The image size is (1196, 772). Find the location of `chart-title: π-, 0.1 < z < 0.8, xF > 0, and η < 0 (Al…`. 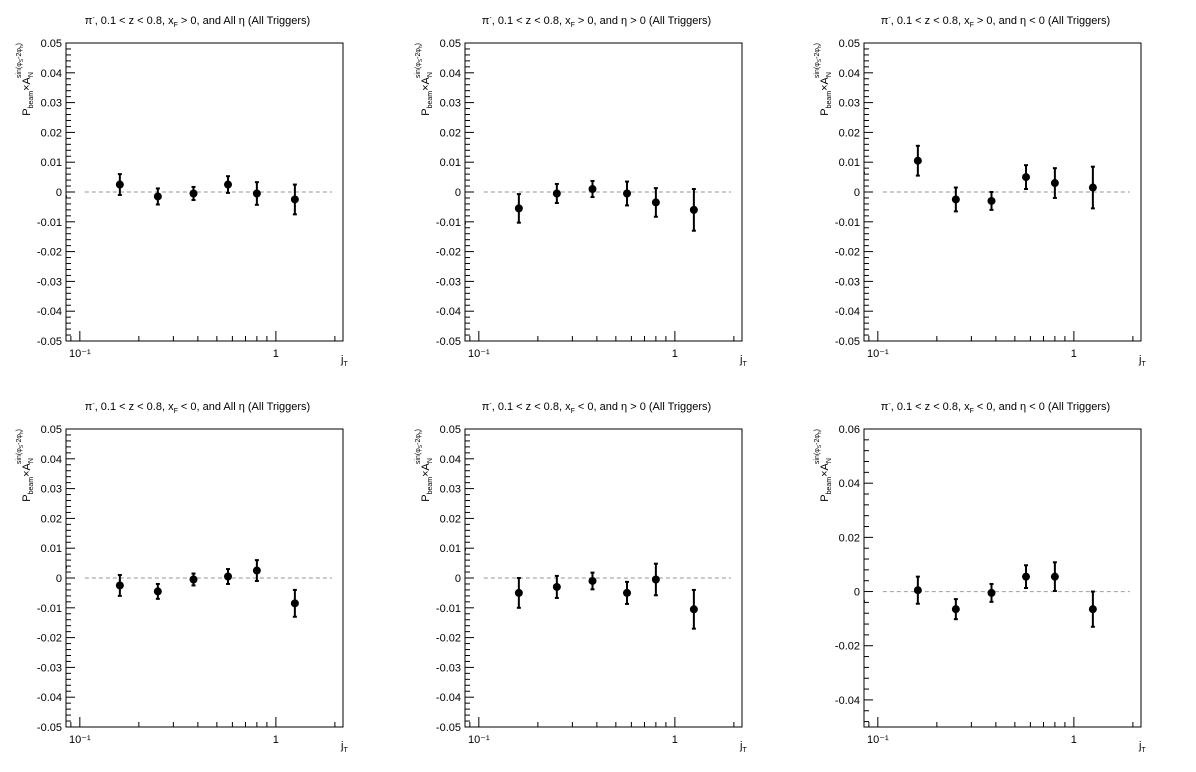

chart-title: π-, 0.1 < z < 0.8, xF > 0, and η < 0 (Al… is located at coordinates (995, 22).